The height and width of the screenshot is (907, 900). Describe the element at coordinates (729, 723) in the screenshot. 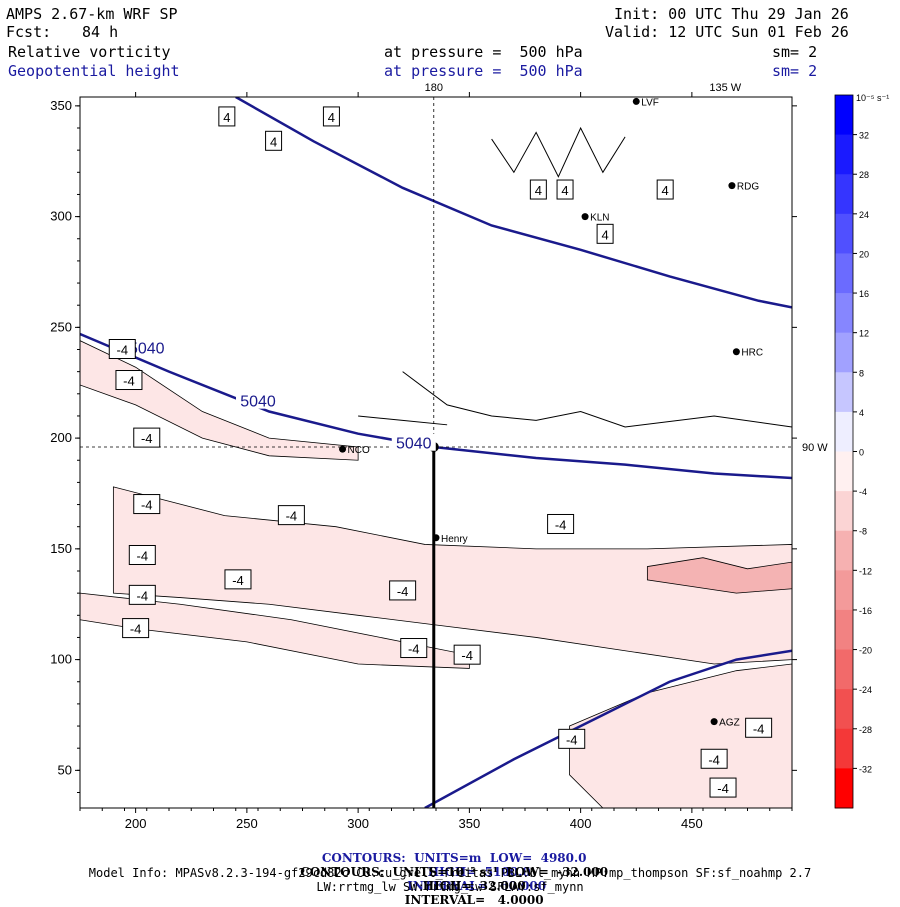

I see `station-label: AGZ` at that location.